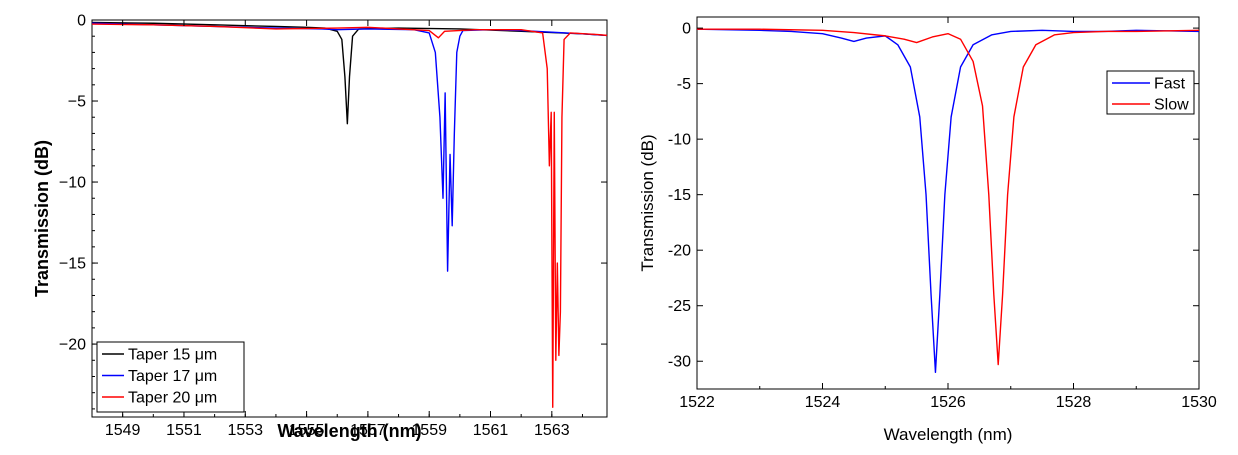  I want to click on y-tick-label: -20, so click(679, 251).